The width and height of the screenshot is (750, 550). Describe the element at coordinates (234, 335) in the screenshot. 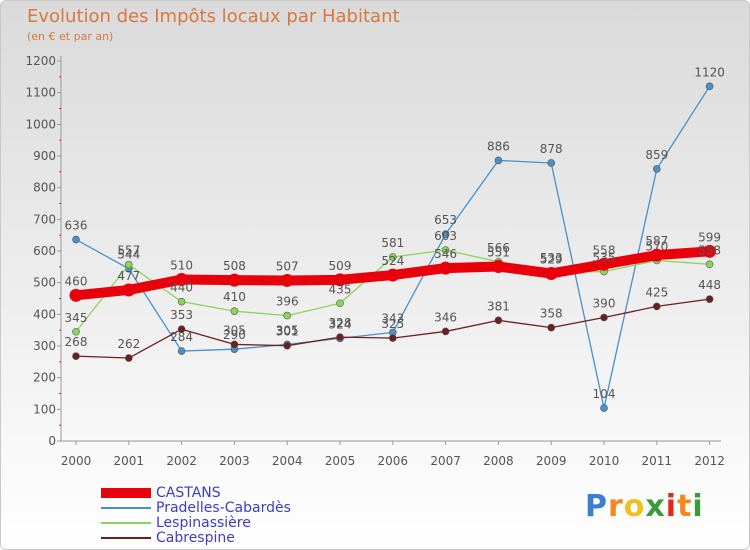

I see `data-label: 290` at that location.